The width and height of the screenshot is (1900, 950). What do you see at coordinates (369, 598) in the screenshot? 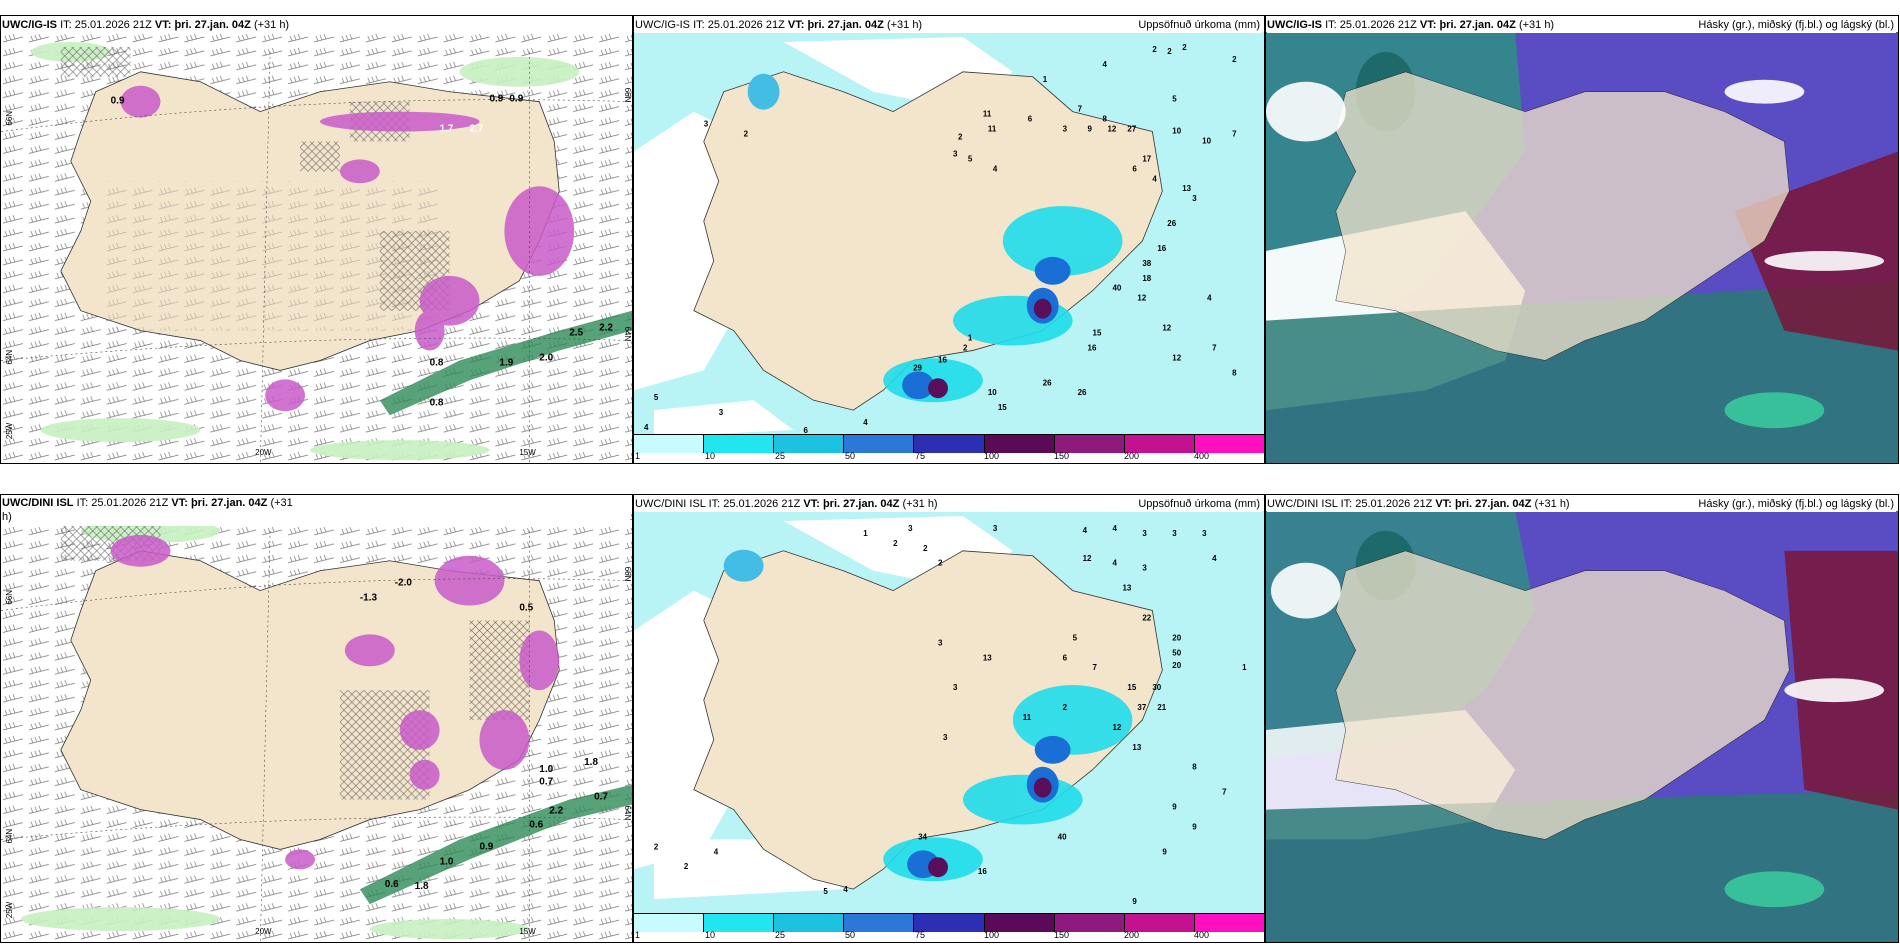
I see `value-label: -1.3` at bounding box center [369, 598].